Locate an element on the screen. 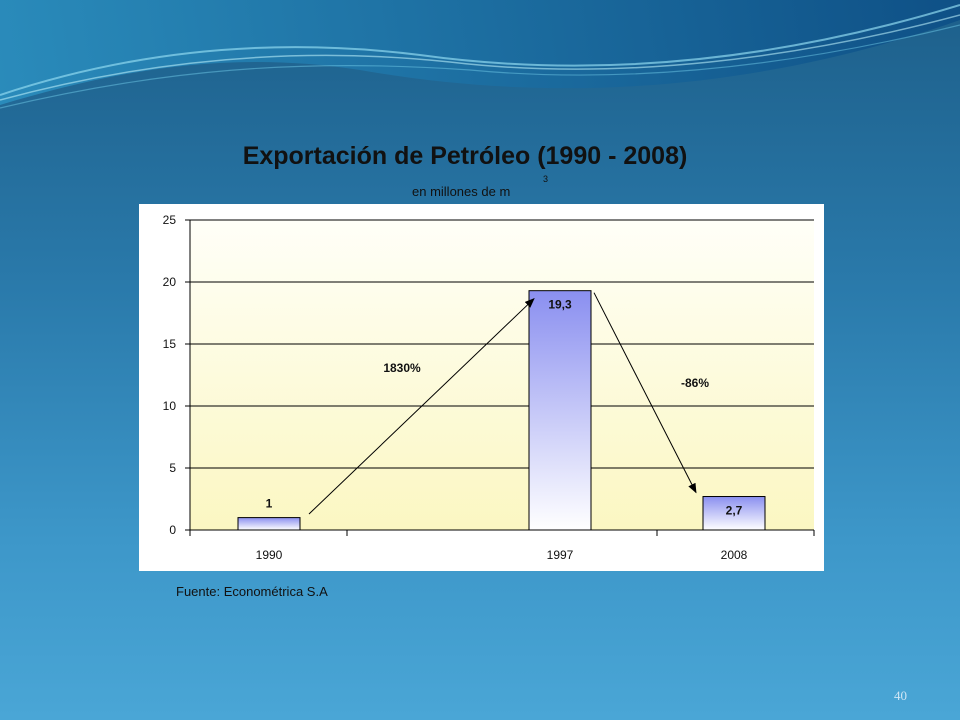 The width and height of the screenshot is (960, 720). y-tick-label: 20 is located at coordinates (170, 282).